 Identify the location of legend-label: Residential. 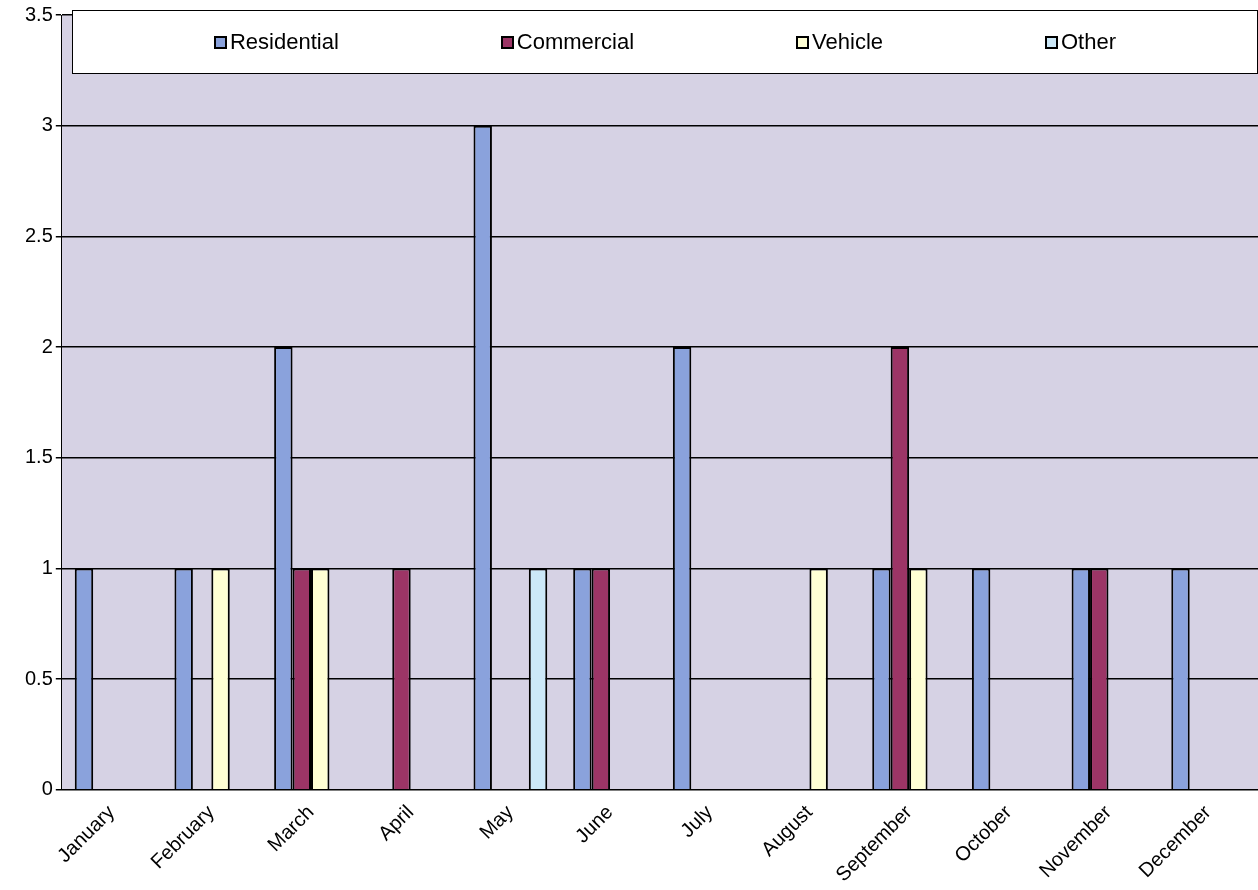
(284, 42).